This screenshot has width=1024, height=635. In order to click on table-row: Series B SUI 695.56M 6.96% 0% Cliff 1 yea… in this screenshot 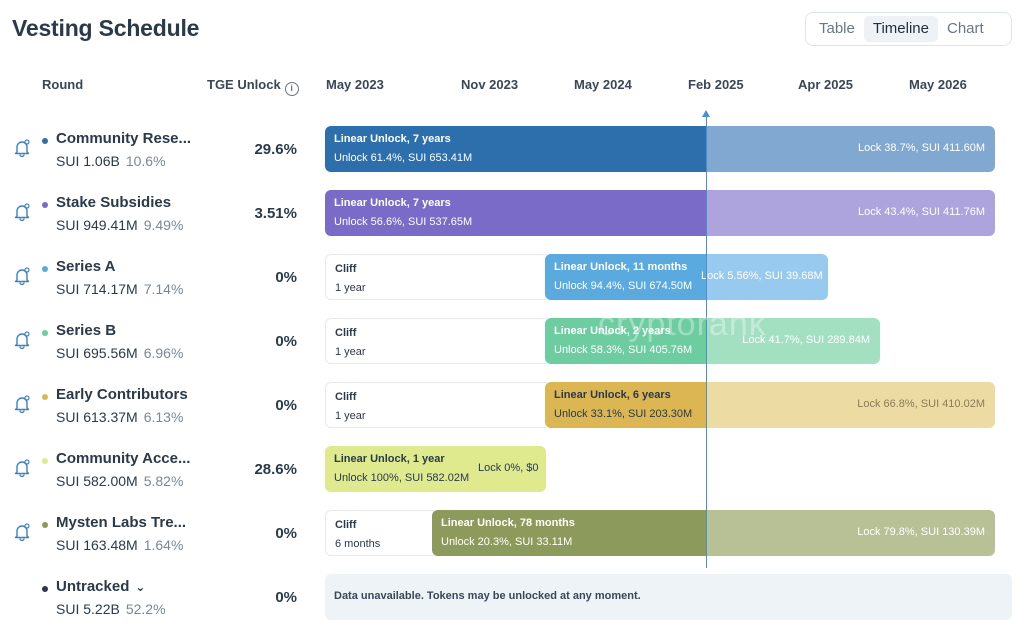, I will do `click(512, 350)`.